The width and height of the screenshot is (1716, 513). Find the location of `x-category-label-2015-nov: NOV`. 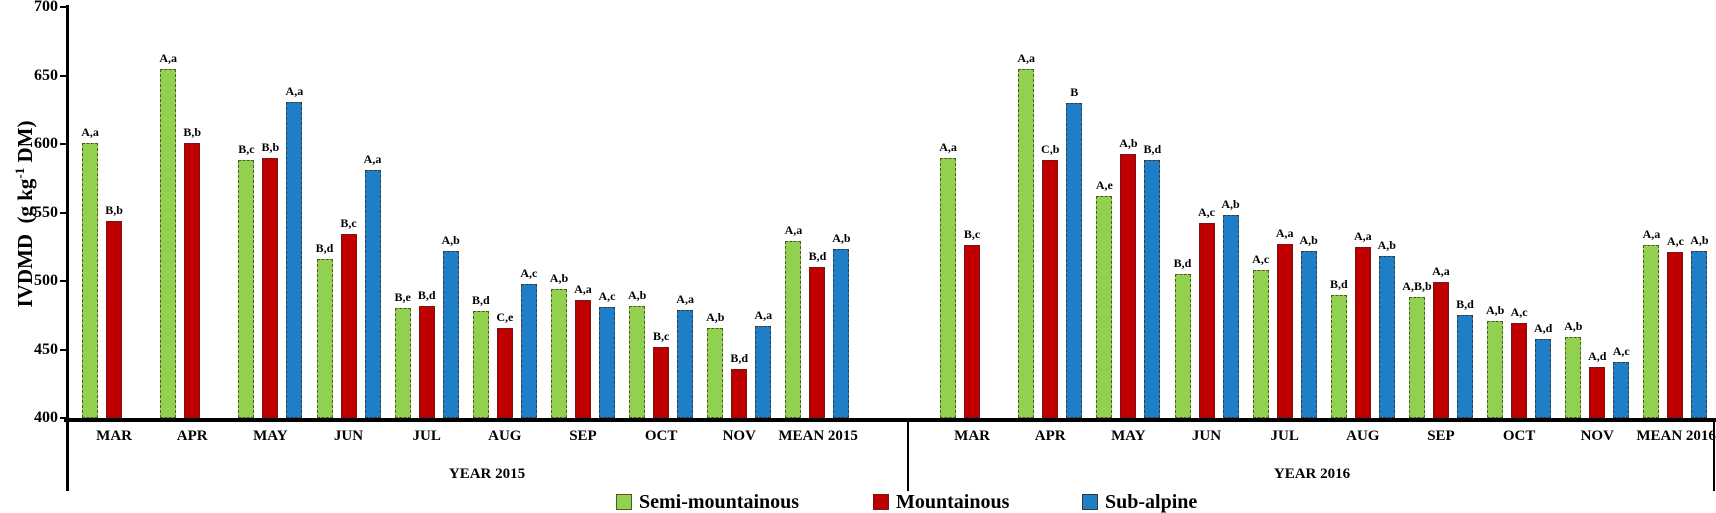

x-category-label-2015-nov: NOV is located at coordinates (739, 436).